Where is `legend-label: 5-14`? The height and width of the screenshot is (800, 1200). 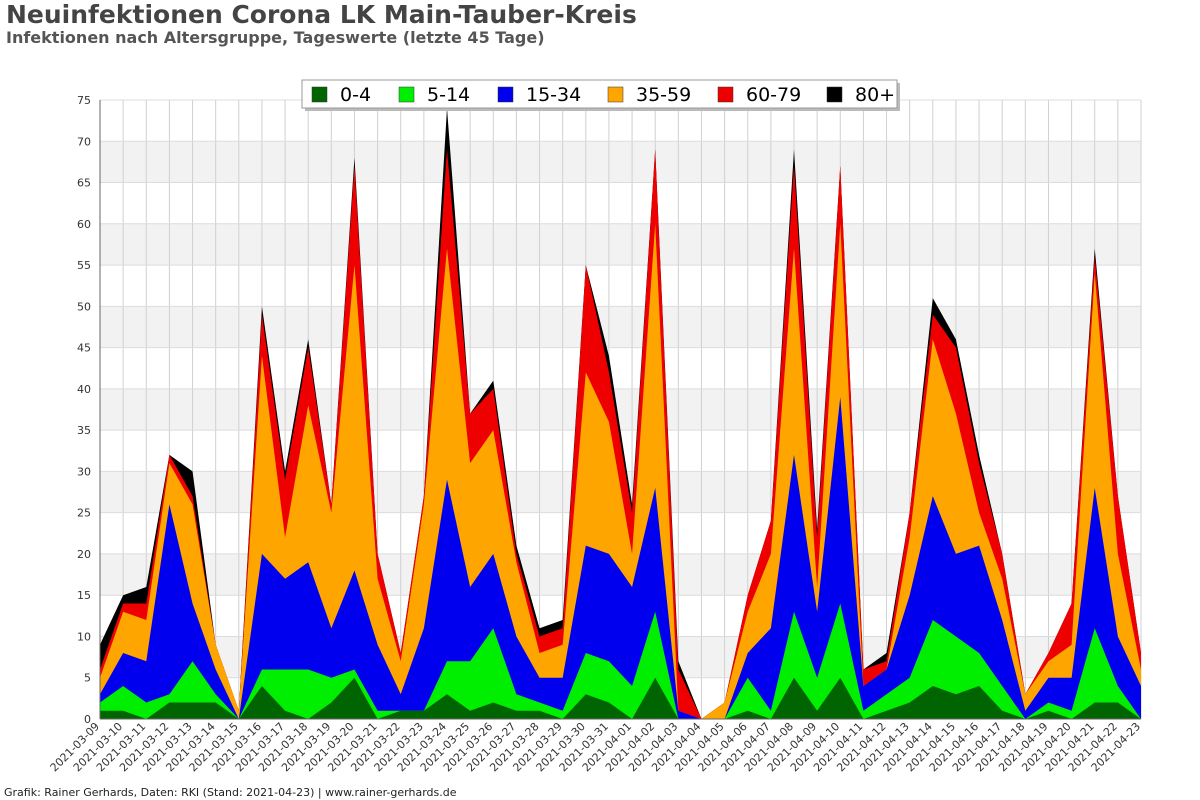
legend-label: 5-14 is located at coordinates (448, 95).